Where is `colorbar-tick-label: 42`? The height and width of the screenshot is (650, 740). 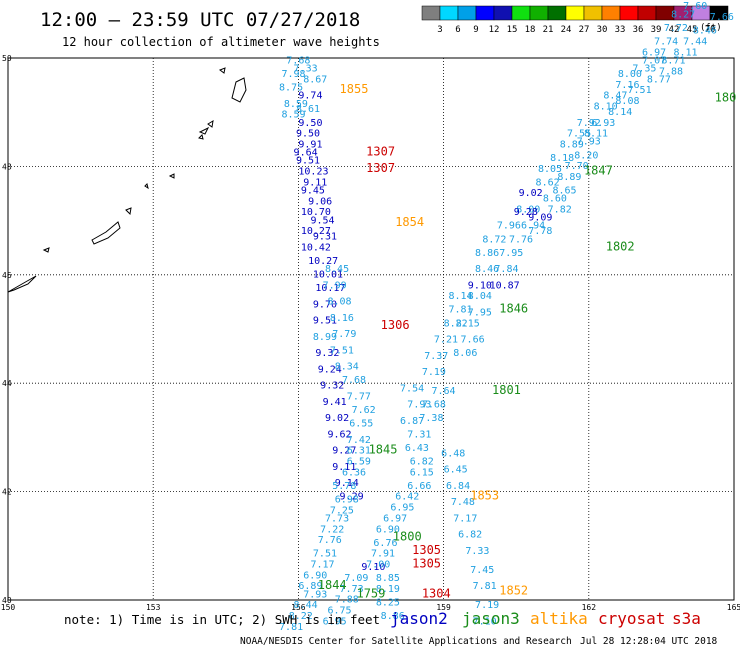 colorbar-tick-label: 42 is located at coordinates (674, 30).